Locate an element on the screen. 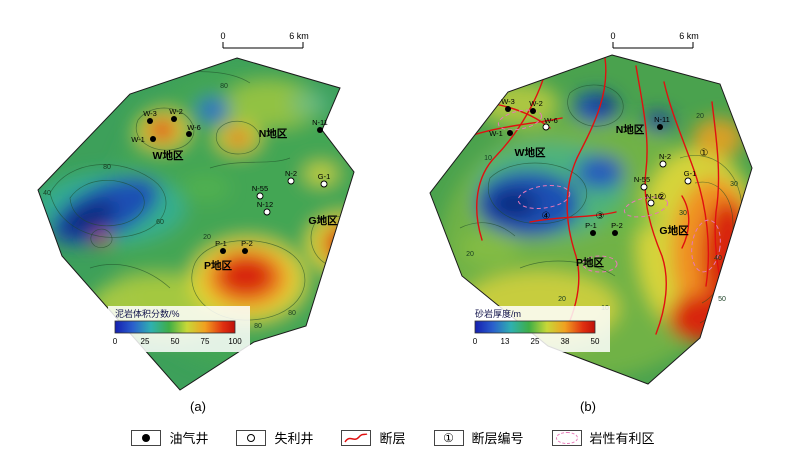 The image size is (786, 468). legend-label: 油气井 is located at coordinates (189, 438).